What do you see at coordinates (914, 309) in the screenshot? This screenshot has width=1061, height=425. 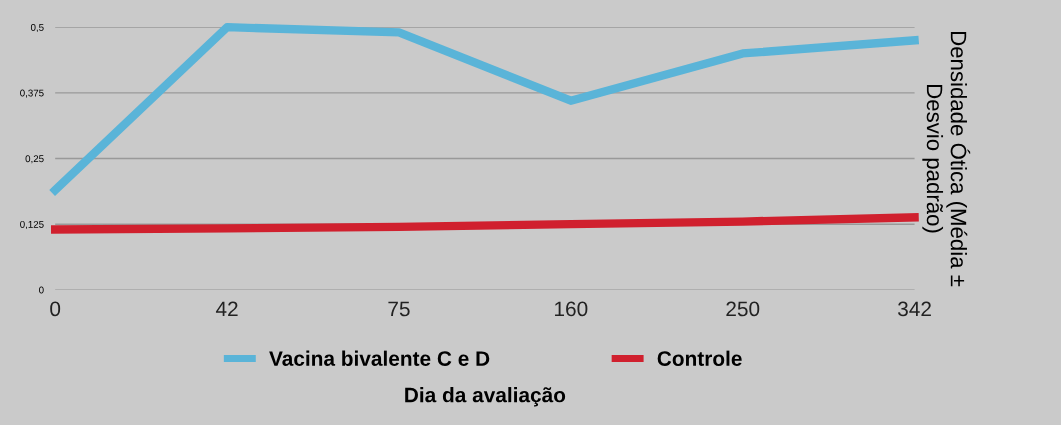 I see `x-tick-label: 342` at bounding box center [914, 309].